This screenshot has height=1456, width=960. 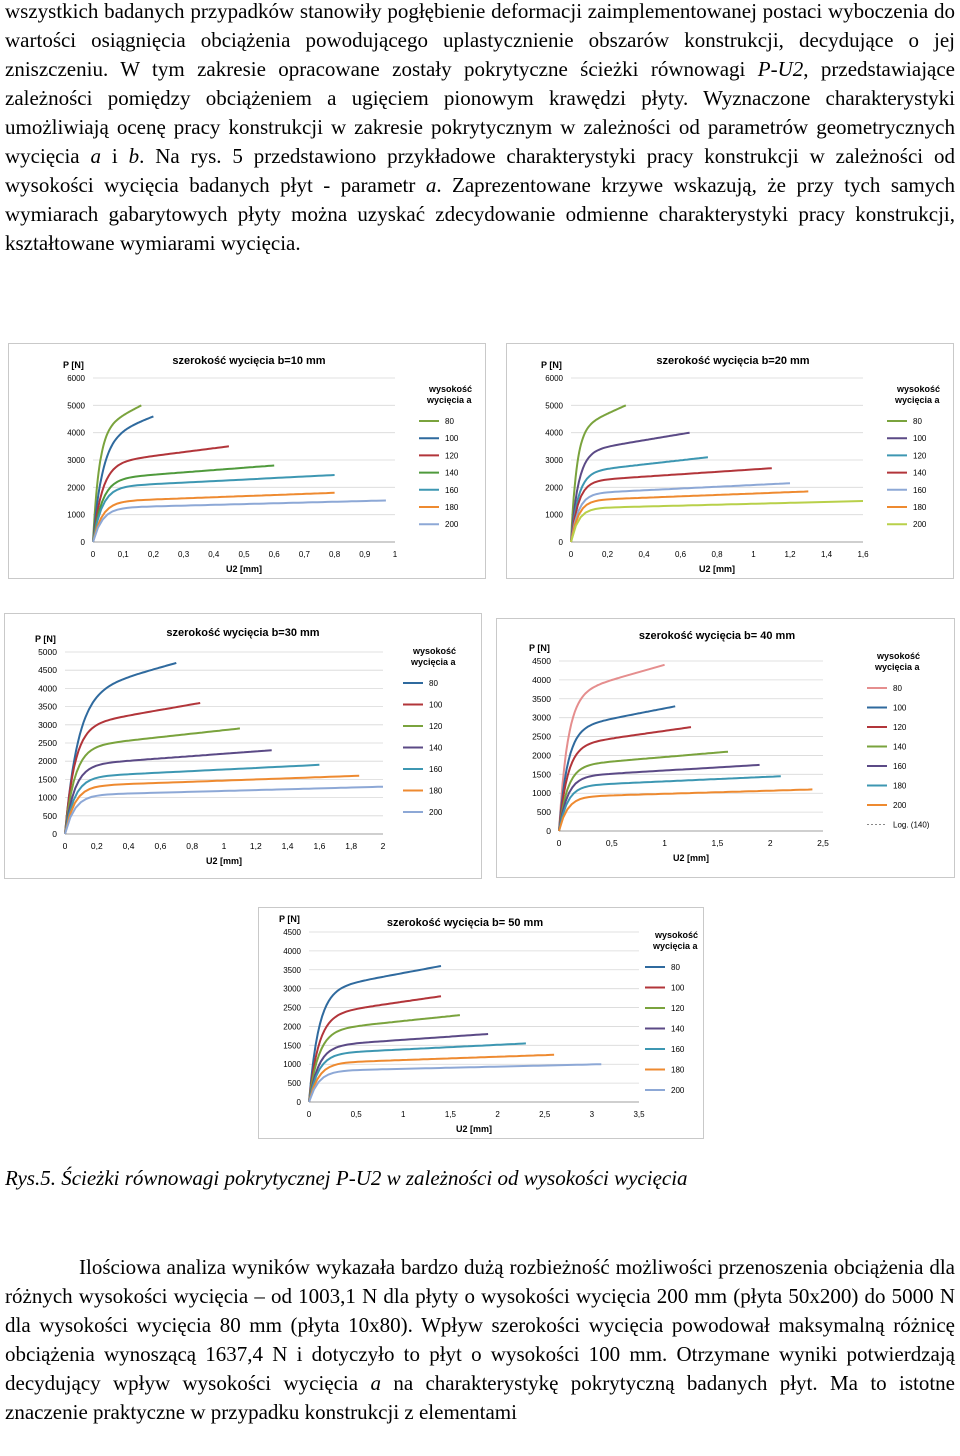 What do you see at coordinates (592, 1114) in the screenshot?
I see `x-tick-label: 3` at bounding box center [592, 1114].